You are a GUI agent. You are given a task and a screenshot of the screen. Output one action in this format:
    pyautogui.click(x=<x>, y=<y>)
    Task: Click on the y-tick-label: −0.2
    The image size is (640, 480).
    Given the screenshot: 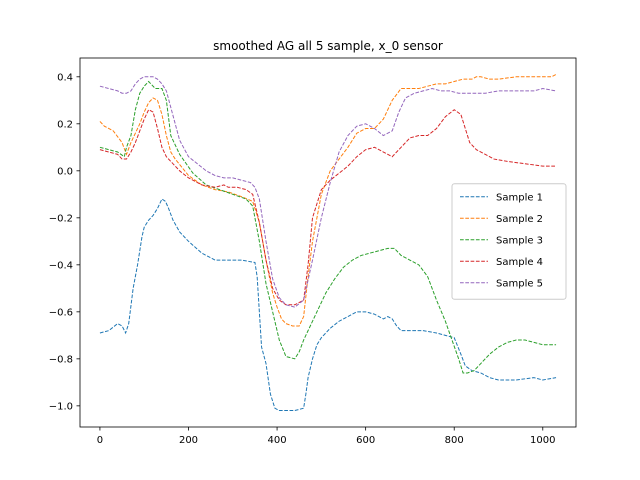 What is the action you would take?
    pyautogui.click(x=61, y=218)
    